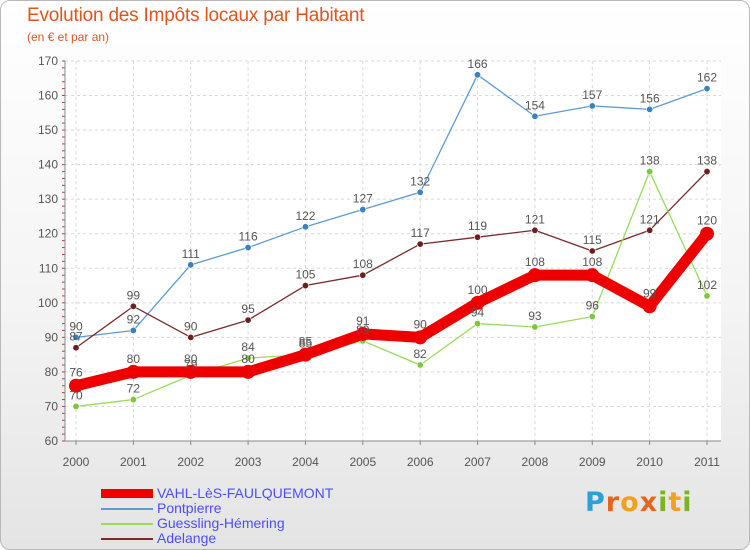 The width and height of the screenshot is (750, 550). What do you see at coordinates (305, 275) in the screenshot?
I see `data-label: 105` at bounding box center [305, 275].